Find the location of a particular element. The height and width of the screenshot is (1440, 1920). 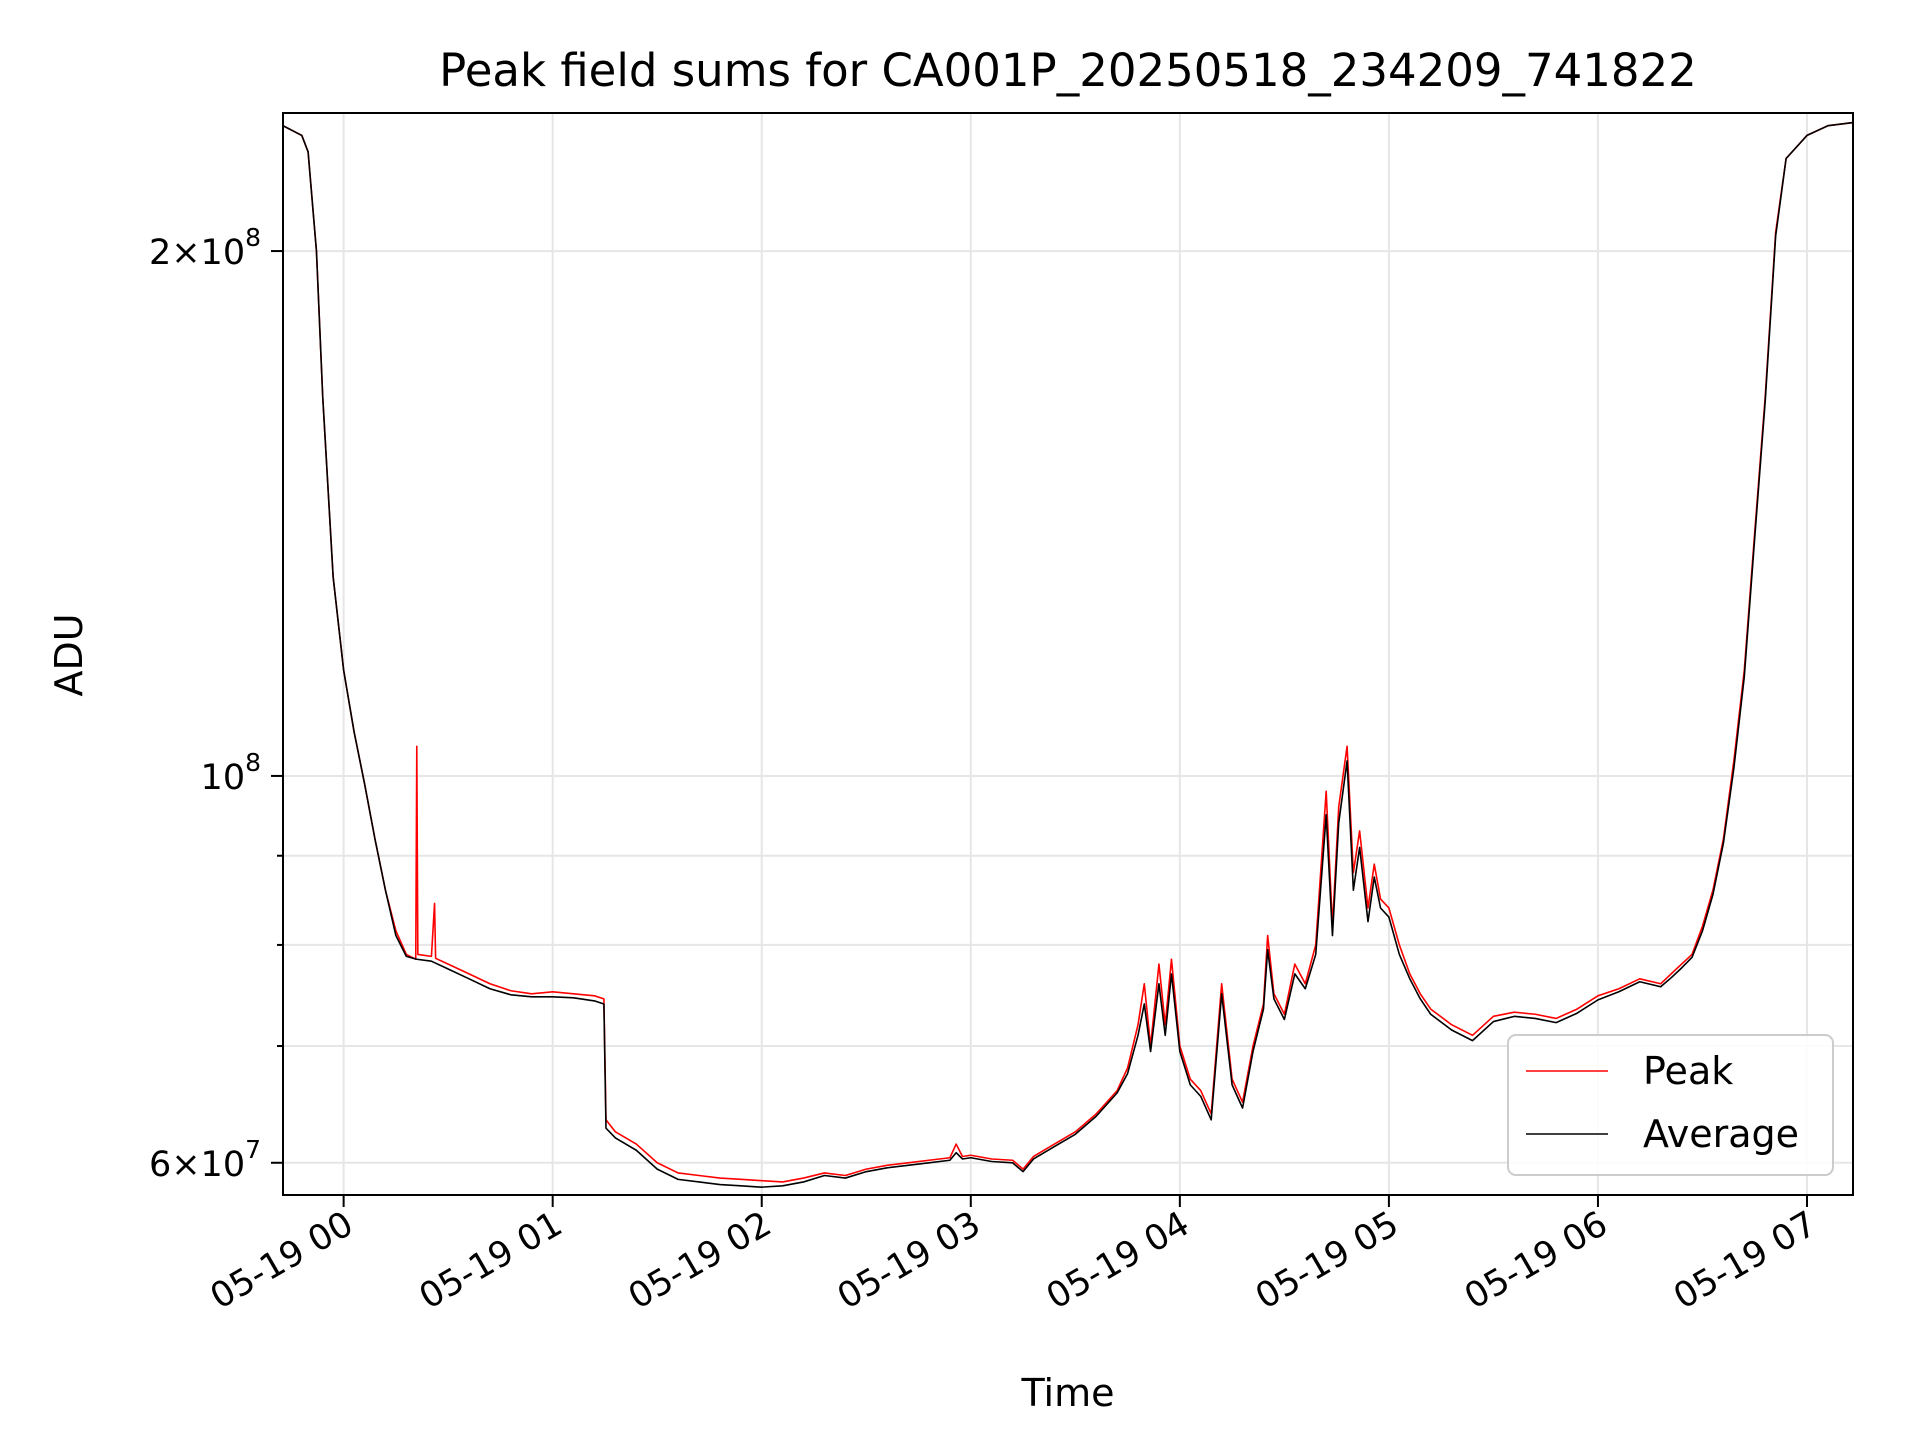

x-axis-label: Time is located at coordinates (1068, 1393).